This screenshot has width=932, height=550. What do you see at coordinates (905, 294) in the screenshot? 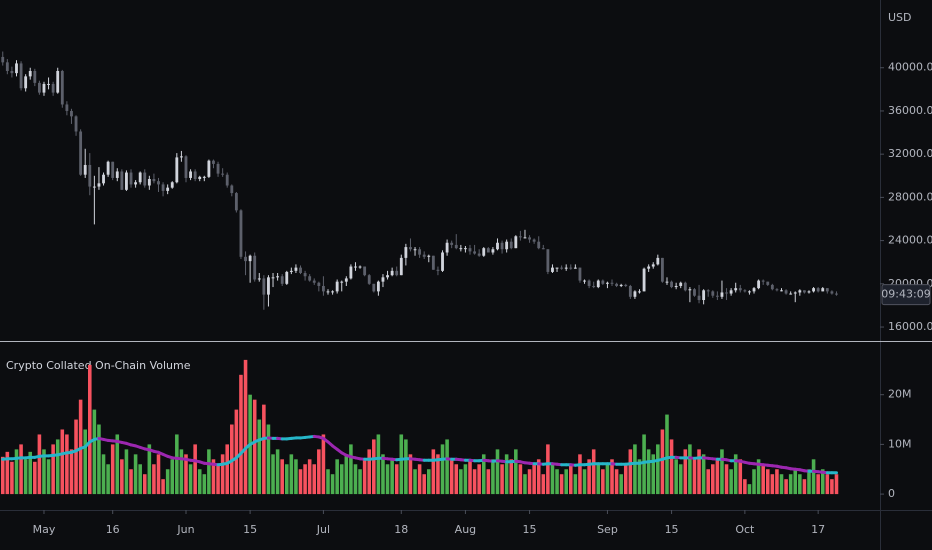
I see `countdown-label: 09:43:09` at bounding box center [905, 294].